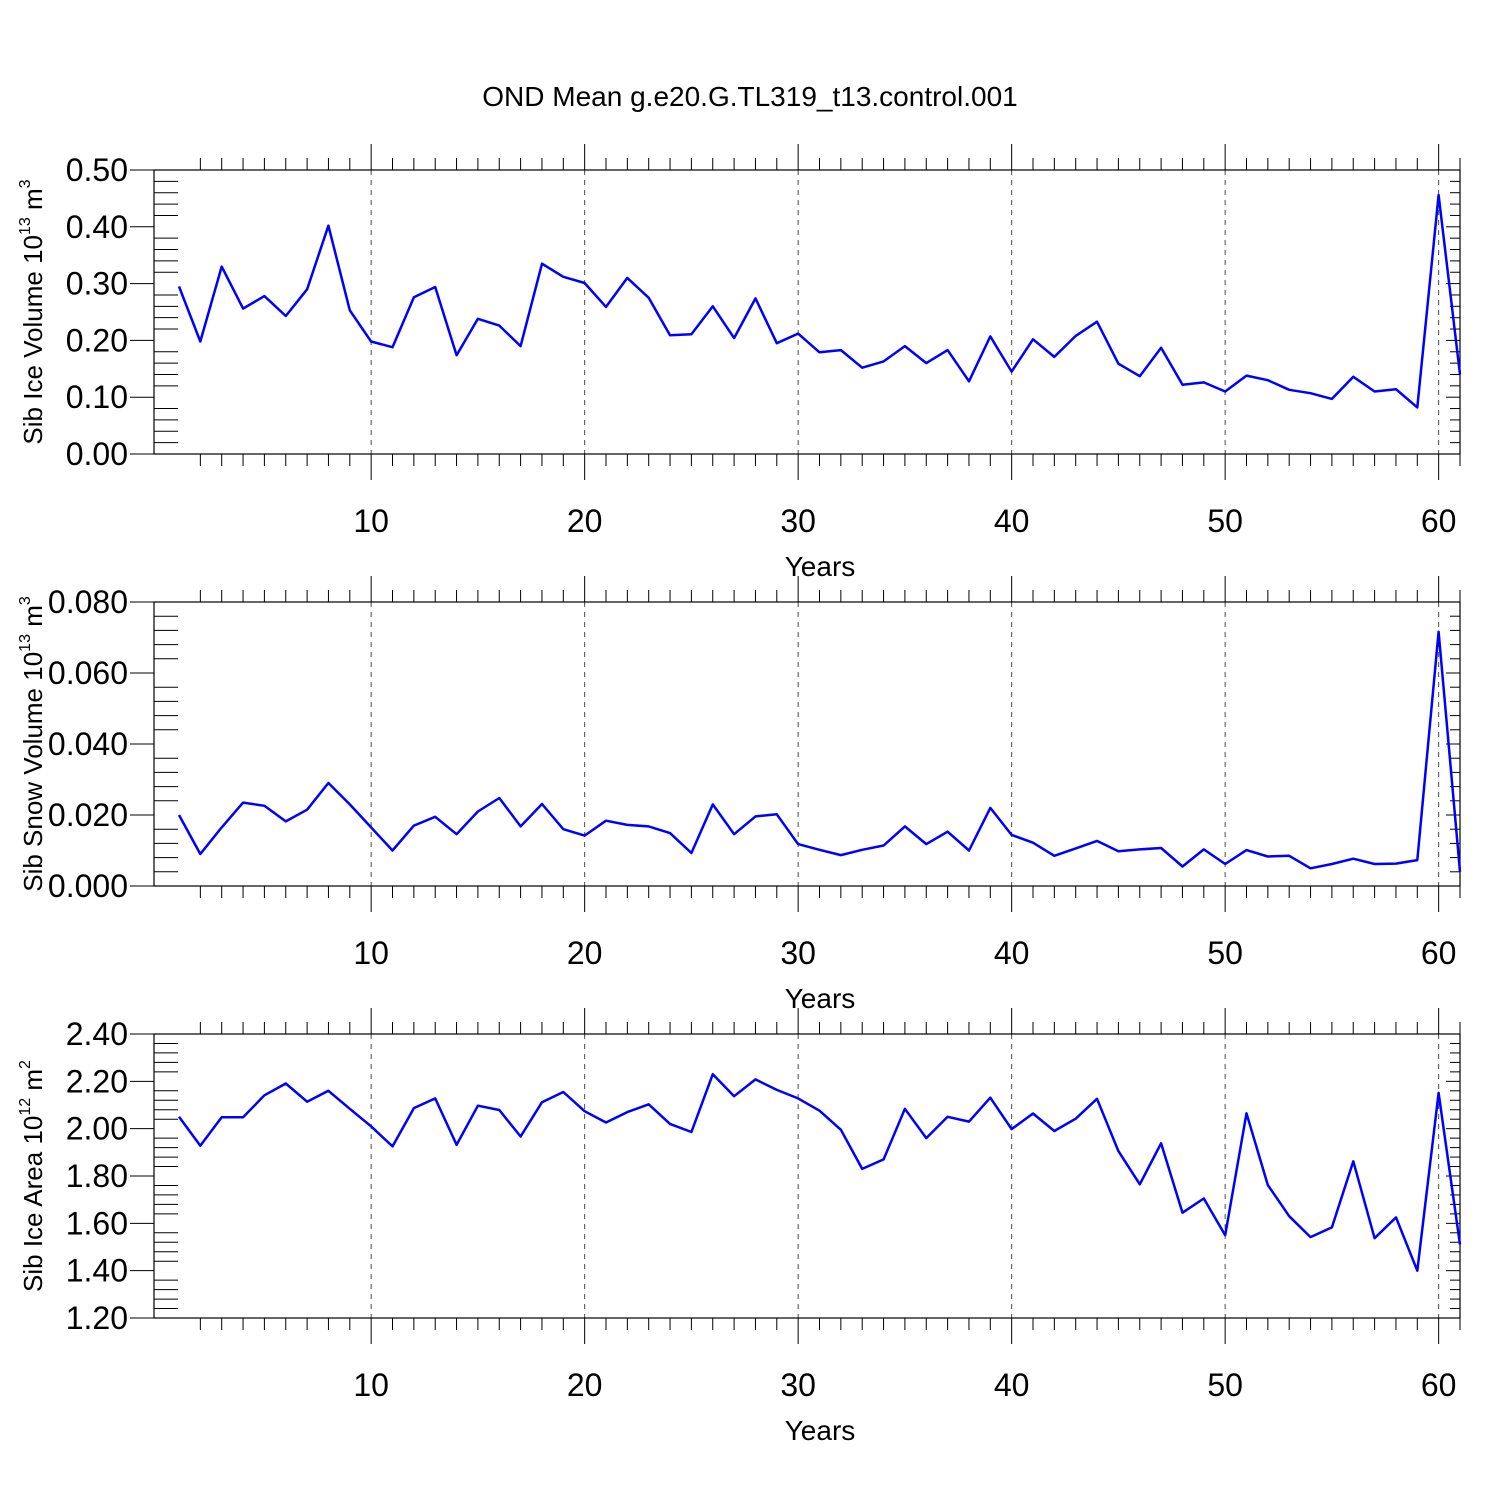  I want to click on y-tick-label: 1.20, so click(97, 1318).